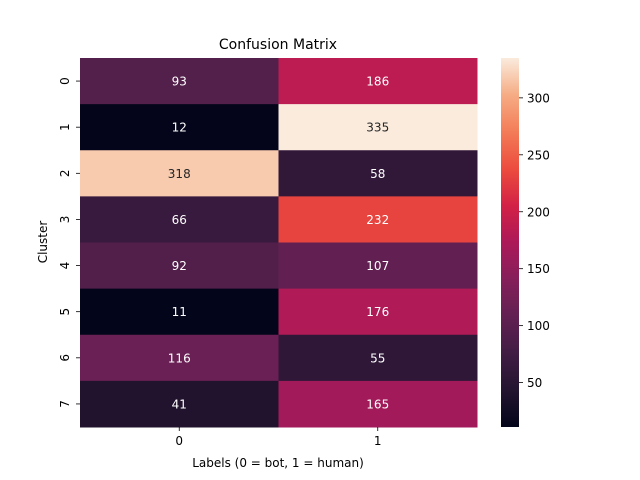 Image resolution: width=640 pixels, height=480 pixels. I want to click on cell-value-label: 335, so click(377, 128).